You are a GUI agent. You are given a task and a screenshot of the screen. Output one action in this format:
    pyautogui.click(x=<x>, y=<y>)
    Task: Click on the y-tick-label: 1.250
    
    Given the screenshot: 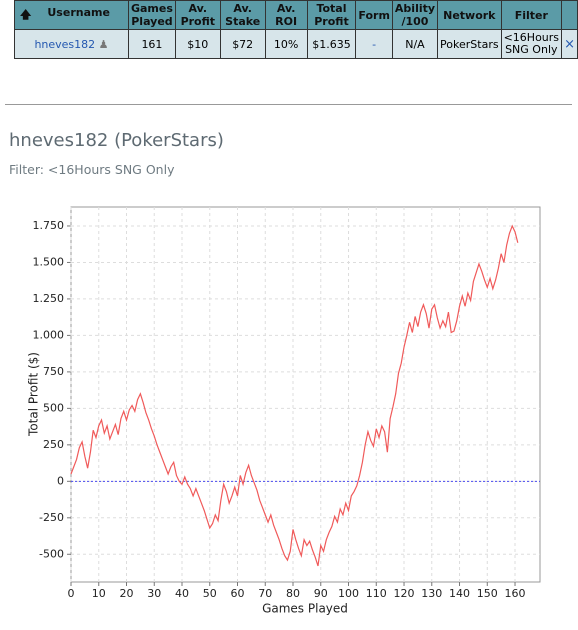 What is the action you would take?
    pyautogui.click(x=49, y=298)
    